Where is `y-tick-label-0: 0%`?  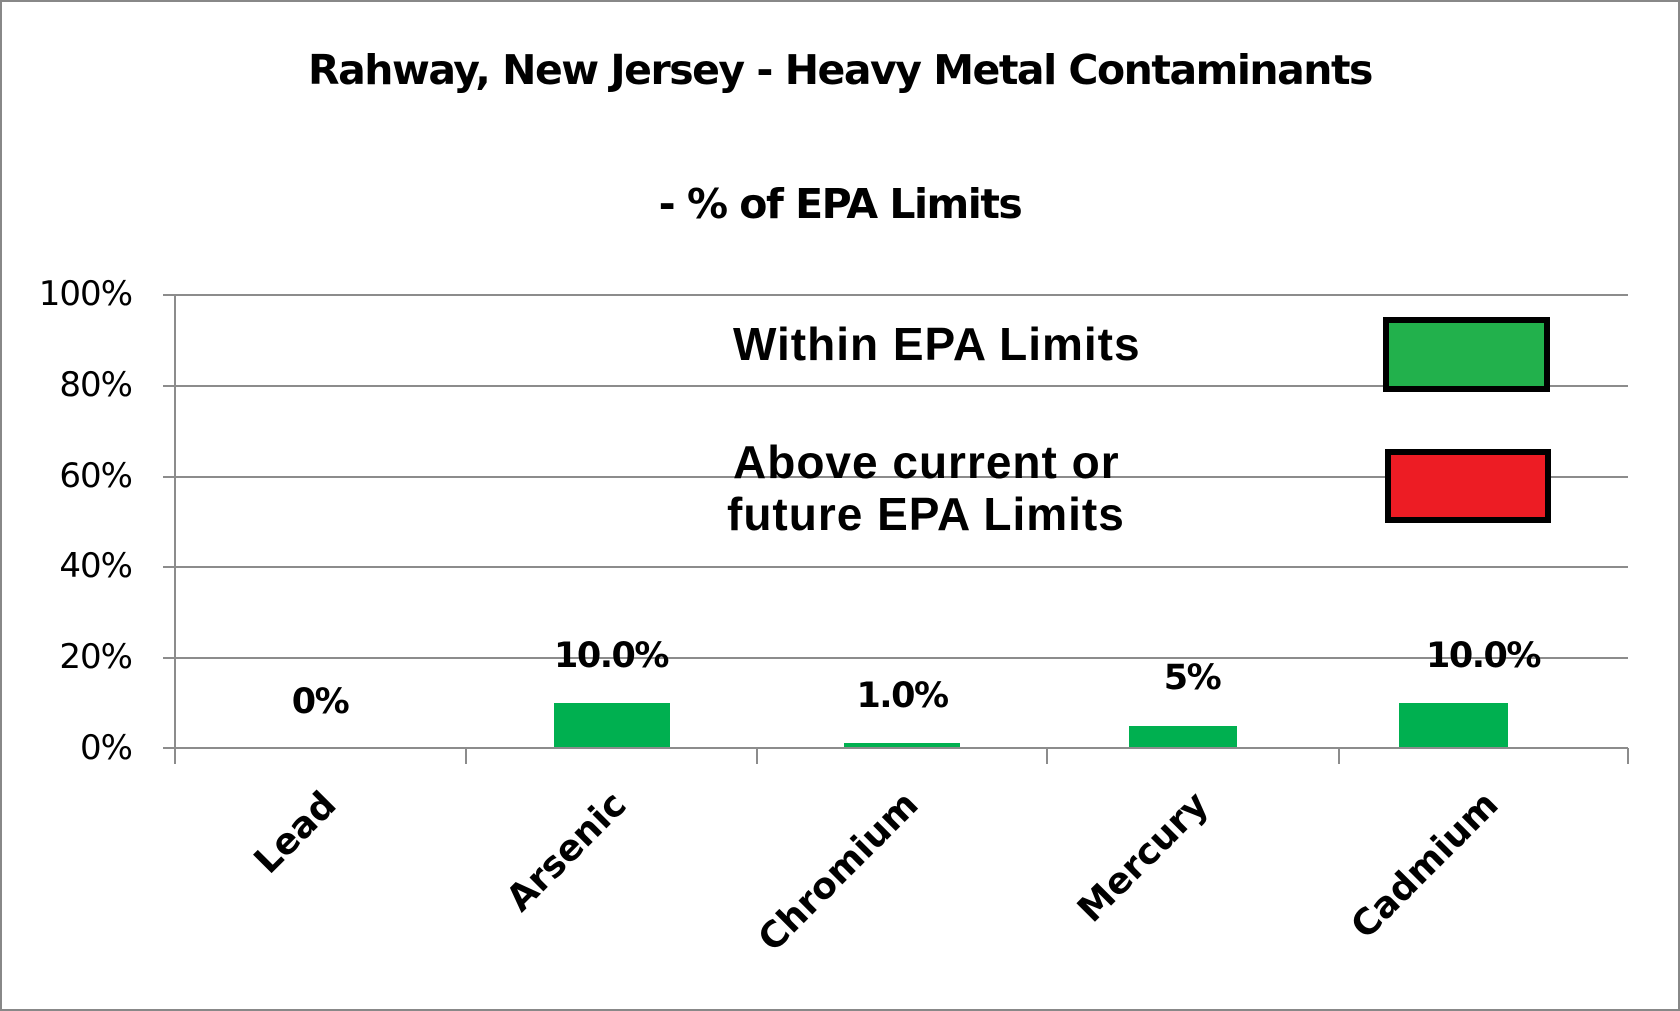
y-tick-label-0: 0% is located at coordinates (106, 748).